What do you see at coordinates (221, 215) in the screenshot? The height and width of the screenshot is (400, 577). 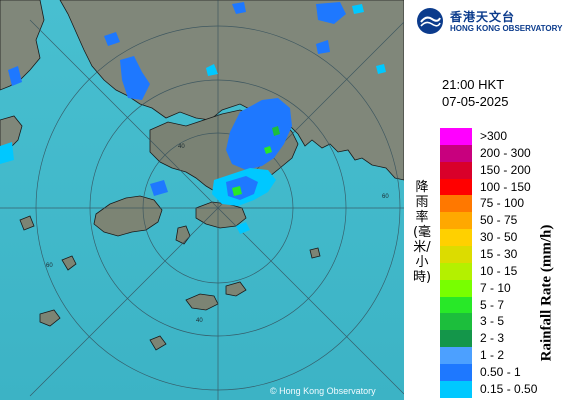 I see `hk-island` at bounding box center [221, 215].